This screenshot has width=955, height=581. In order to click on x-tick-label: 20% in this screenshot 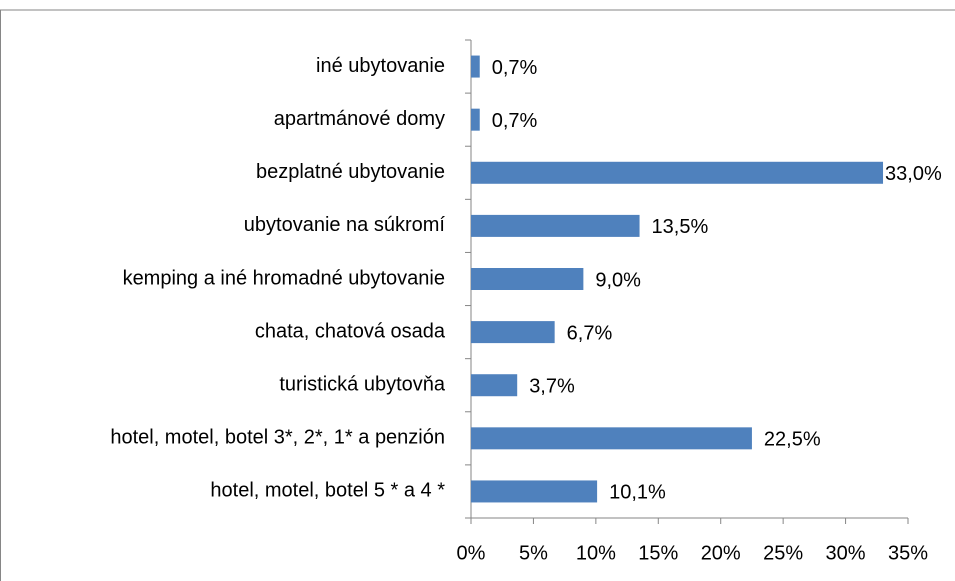, I will do `click(721, 553)`.